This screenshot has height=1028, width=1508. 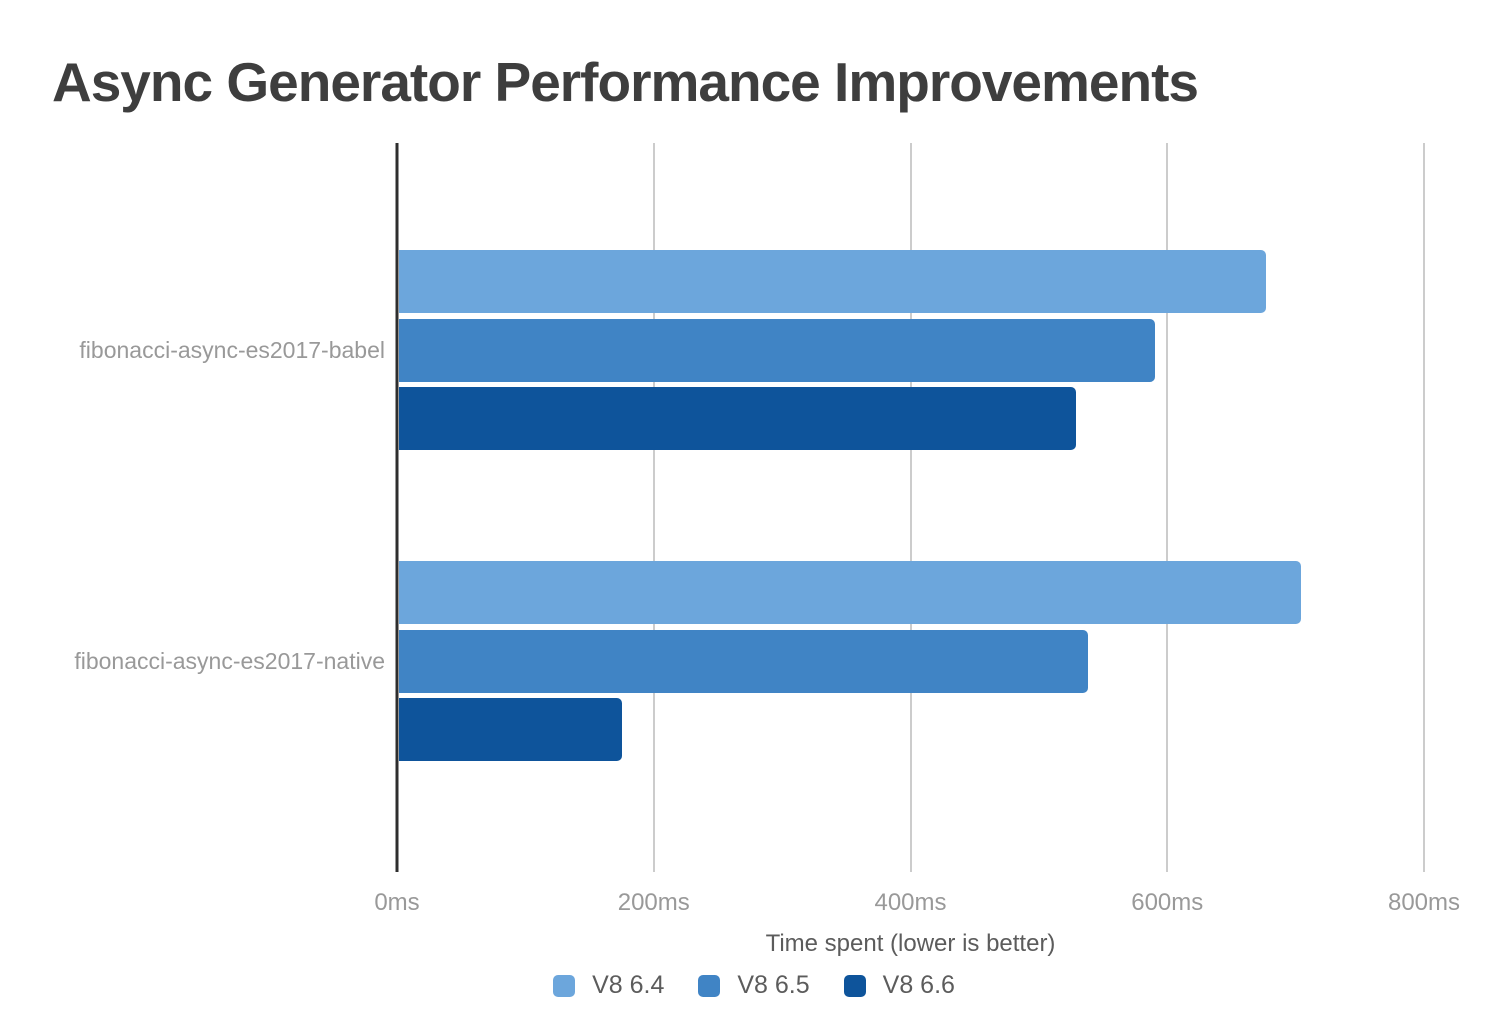 I want to click on legend-item-label: V8 6.6, so click(x=918, y=985).